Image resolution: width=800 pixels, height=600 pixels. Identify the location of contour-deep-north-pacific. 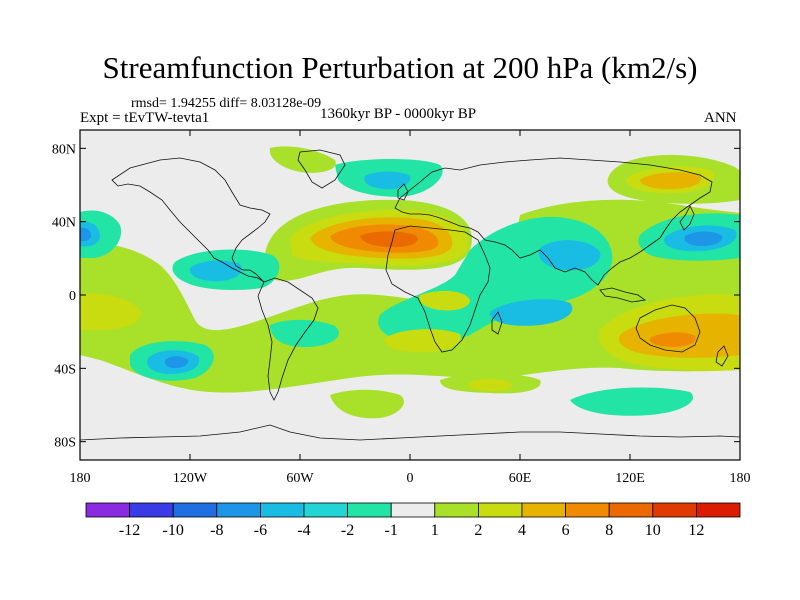
(85, 234).